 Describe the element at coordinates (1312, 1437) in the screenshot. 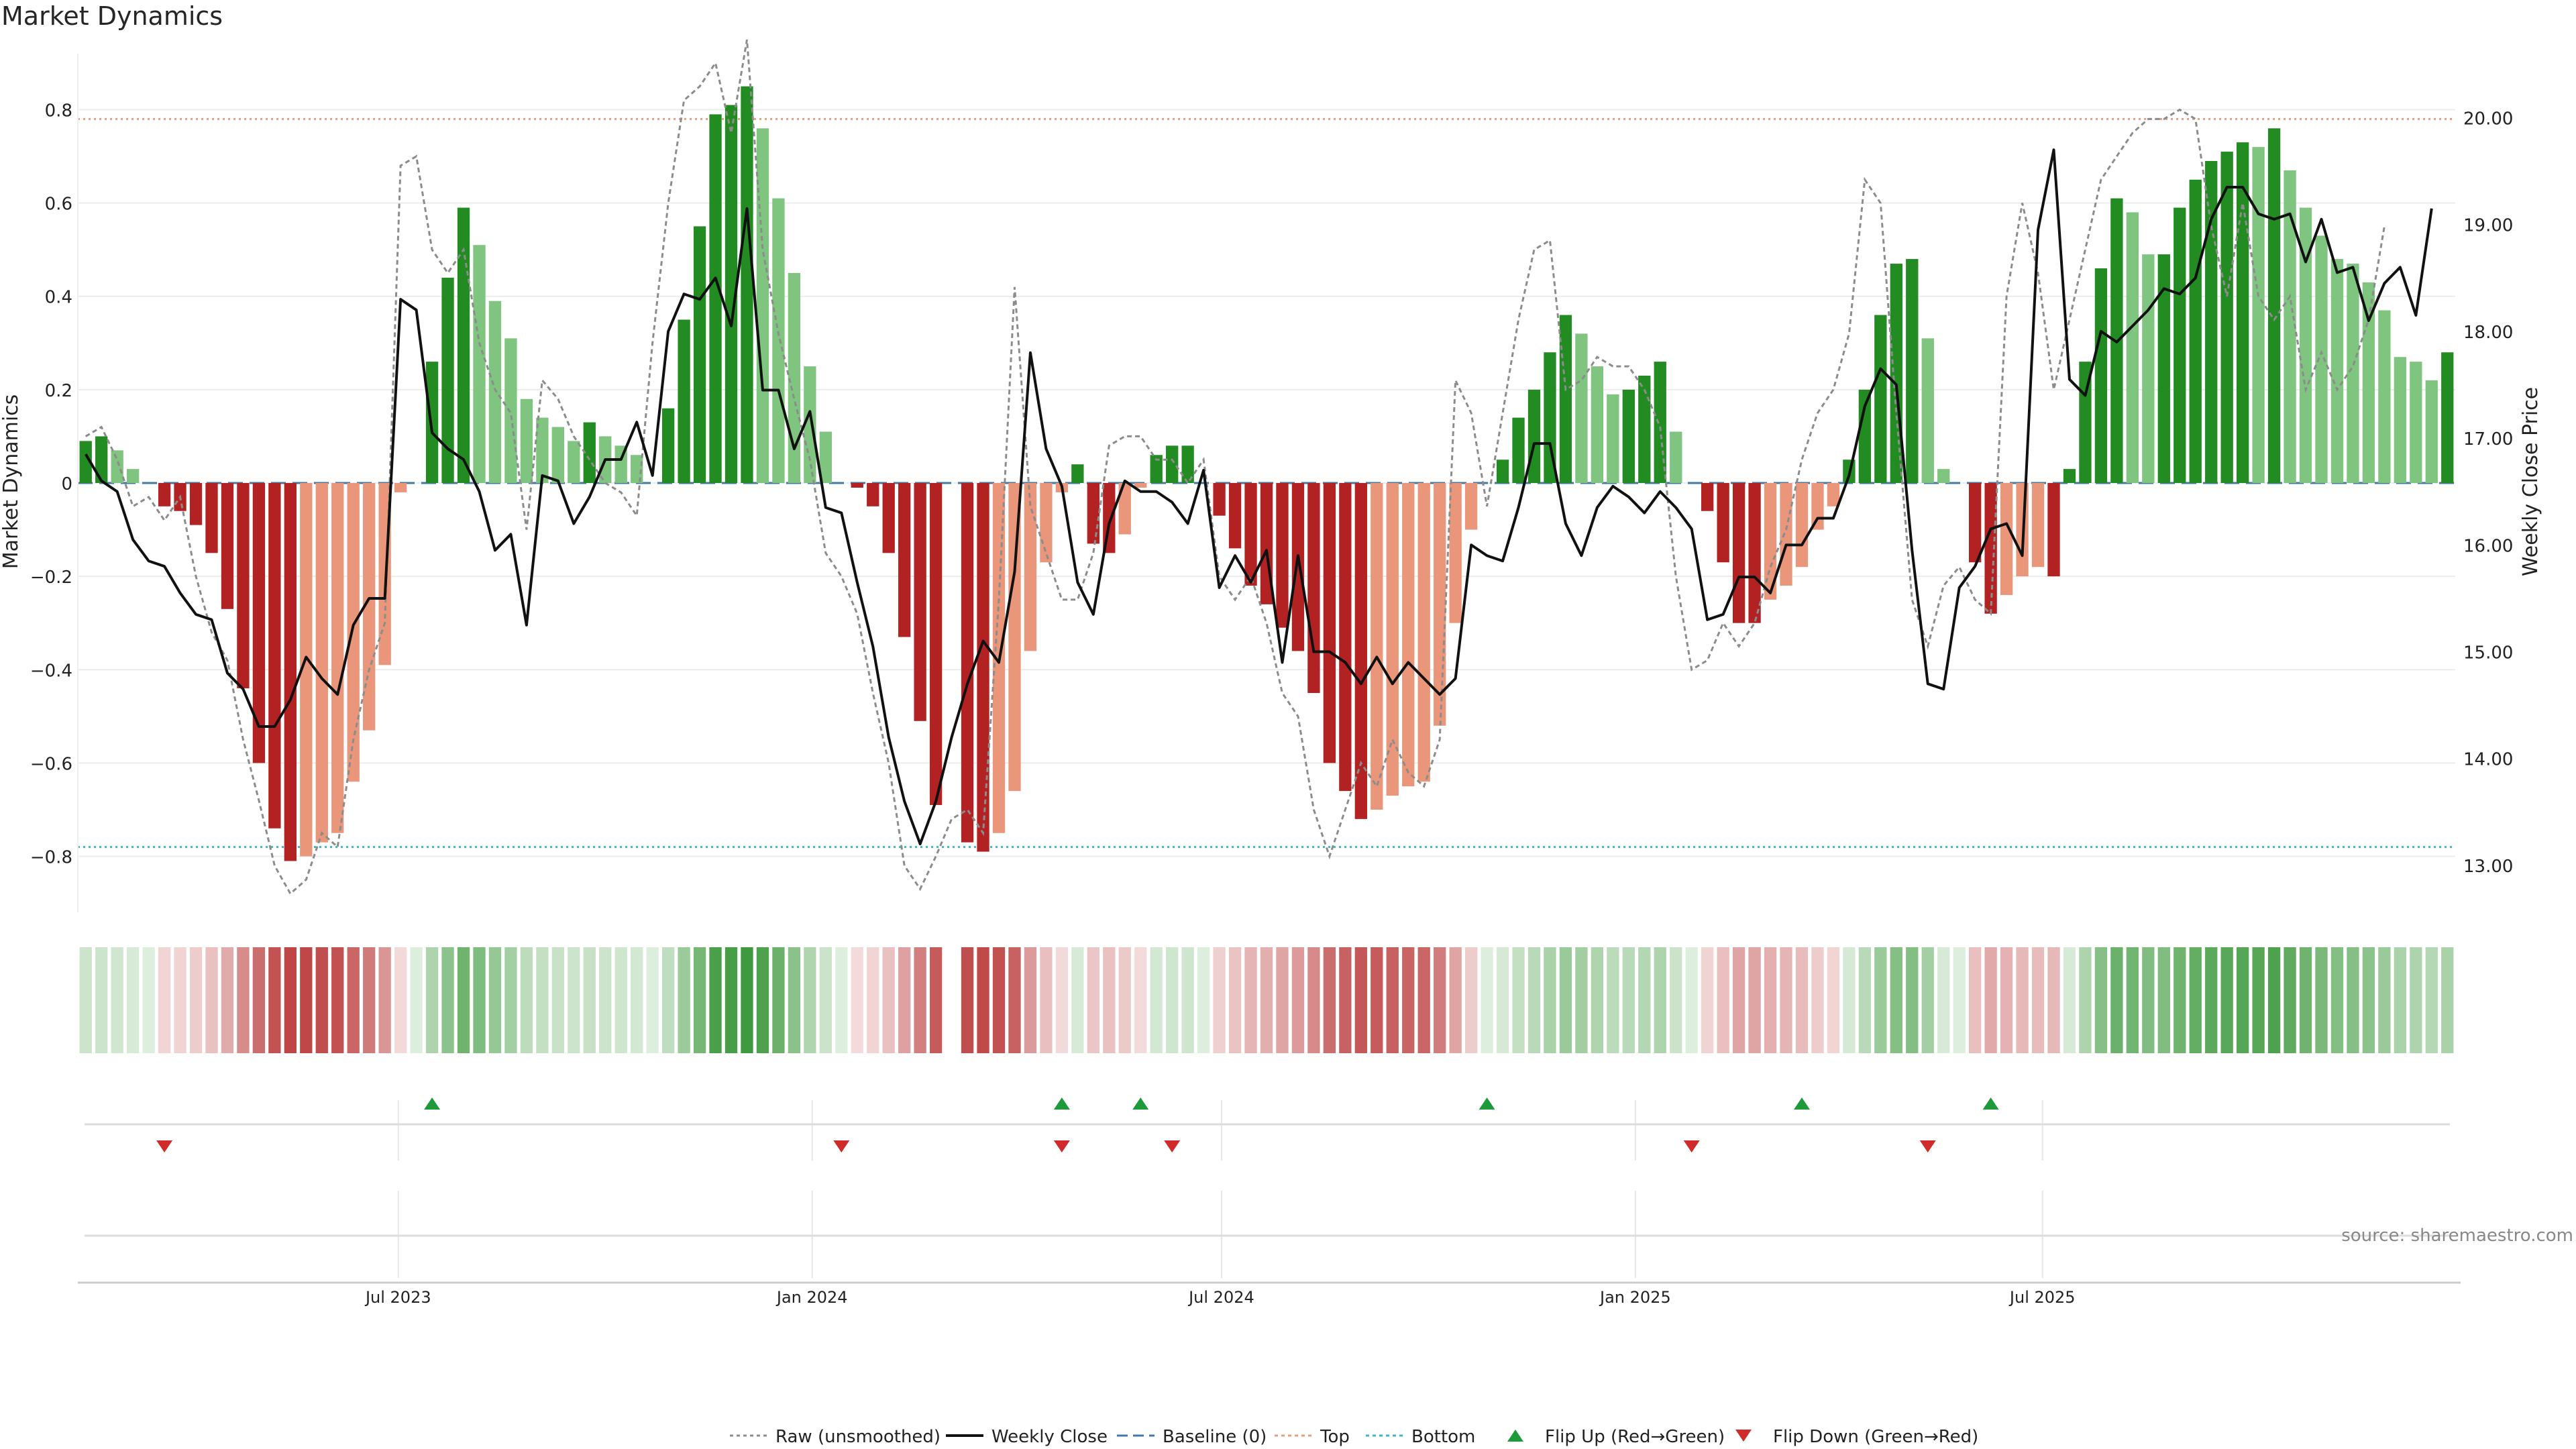

I see `legend-item: Top` at that location.